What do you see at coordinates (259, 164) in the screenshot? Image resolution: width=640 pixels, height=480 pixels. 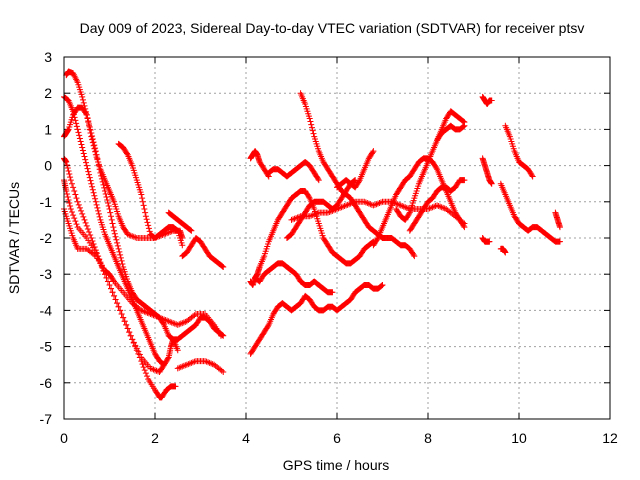 I see `series-s14` at bounding box center [259, 164].